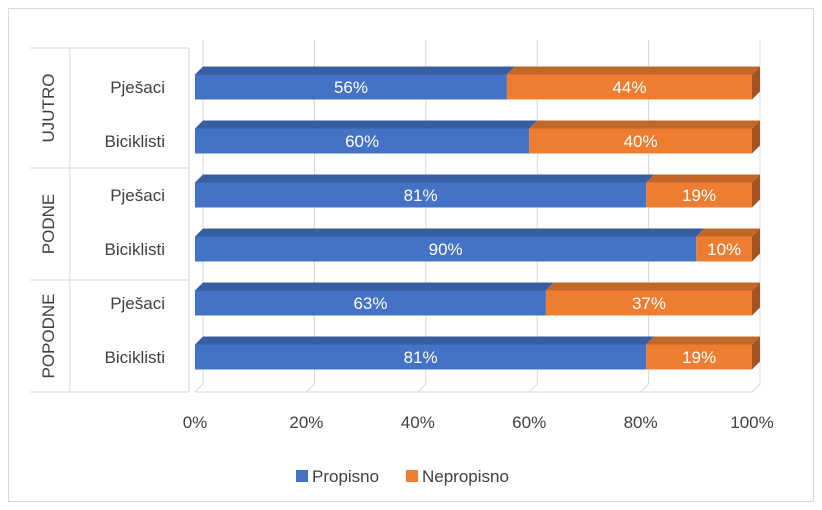 The image size is (822, 510). What do you see at coordinates (48, 335) in the screenshot?
I see `group-label: POPODNE` at bounding box center [48, 335].